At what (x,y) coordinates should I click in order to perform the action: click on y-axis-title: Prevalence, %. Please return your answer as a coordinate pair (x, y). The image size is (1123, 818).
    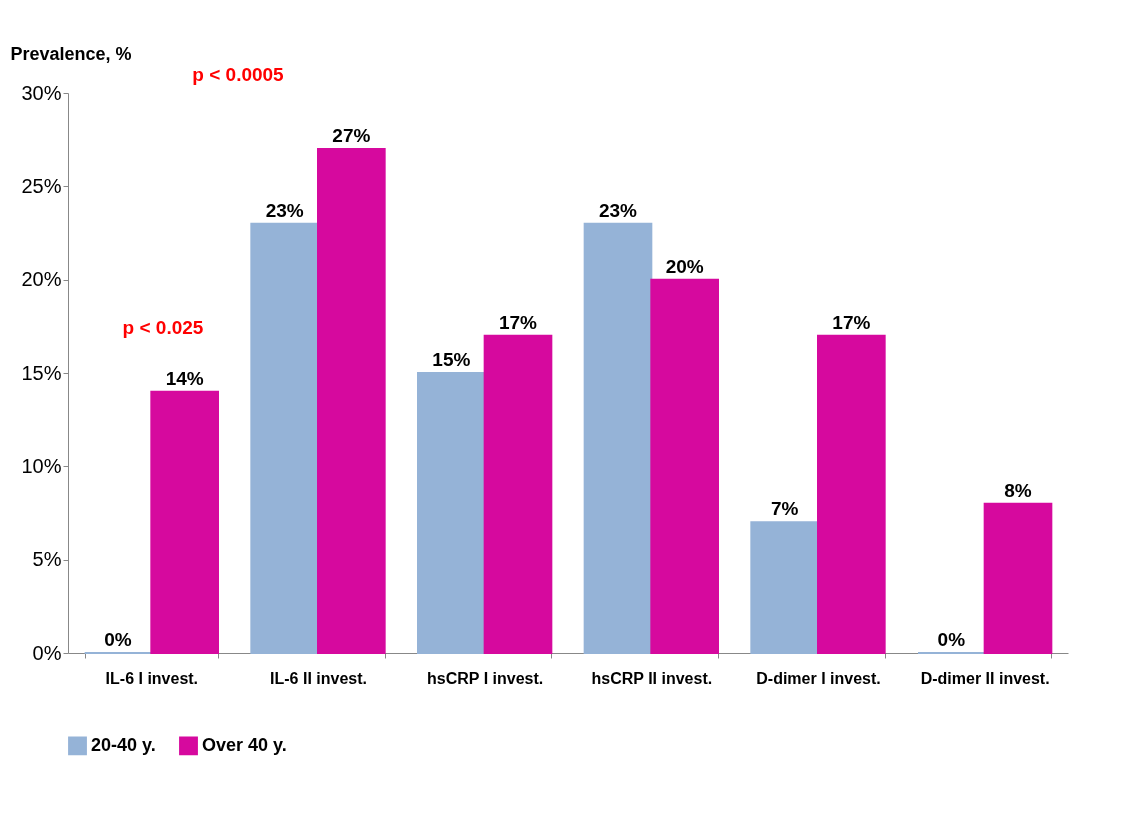
    Looking at the image, I should click on (71, 53).